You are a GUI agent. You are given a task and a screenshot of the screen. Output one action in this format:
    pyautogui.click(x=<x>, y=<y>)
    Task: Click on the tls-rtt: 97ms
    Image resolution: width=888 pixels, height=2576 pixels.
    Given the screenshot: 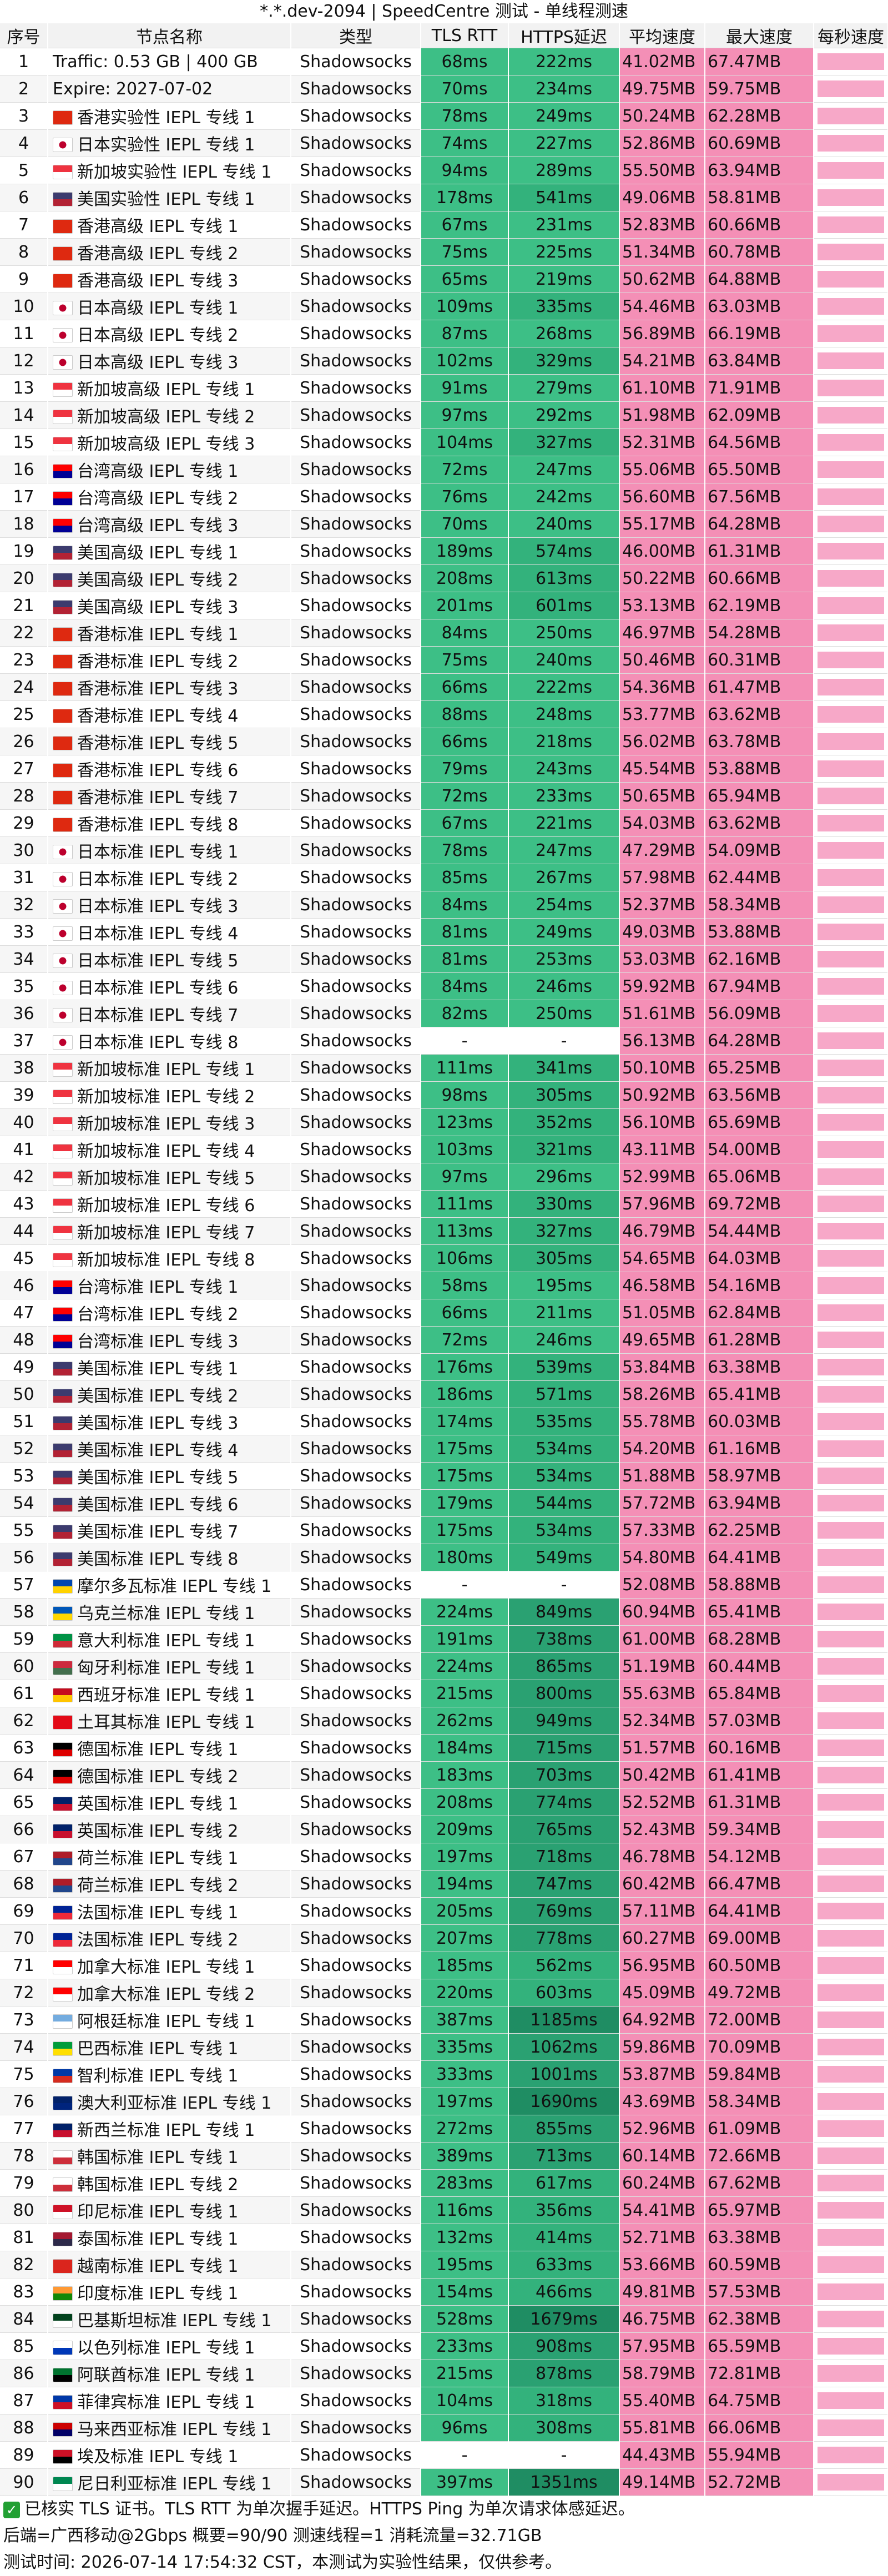 What is the action you would take?
    pyautogui.click(x=465, y=415)
    